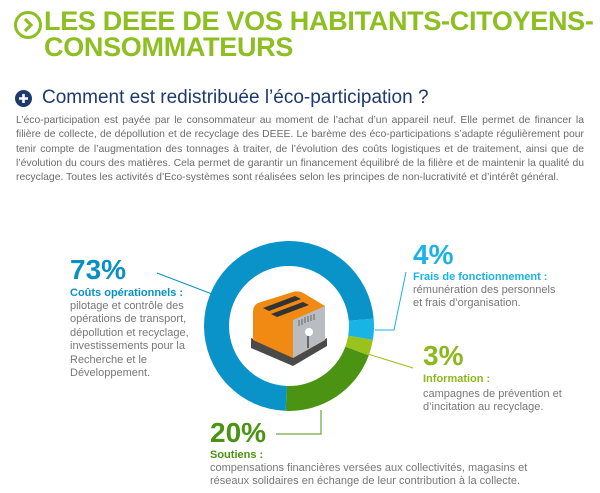 This screenshot has width=600, height=493. I want to click on leader-line-frais, so click(391, 301).